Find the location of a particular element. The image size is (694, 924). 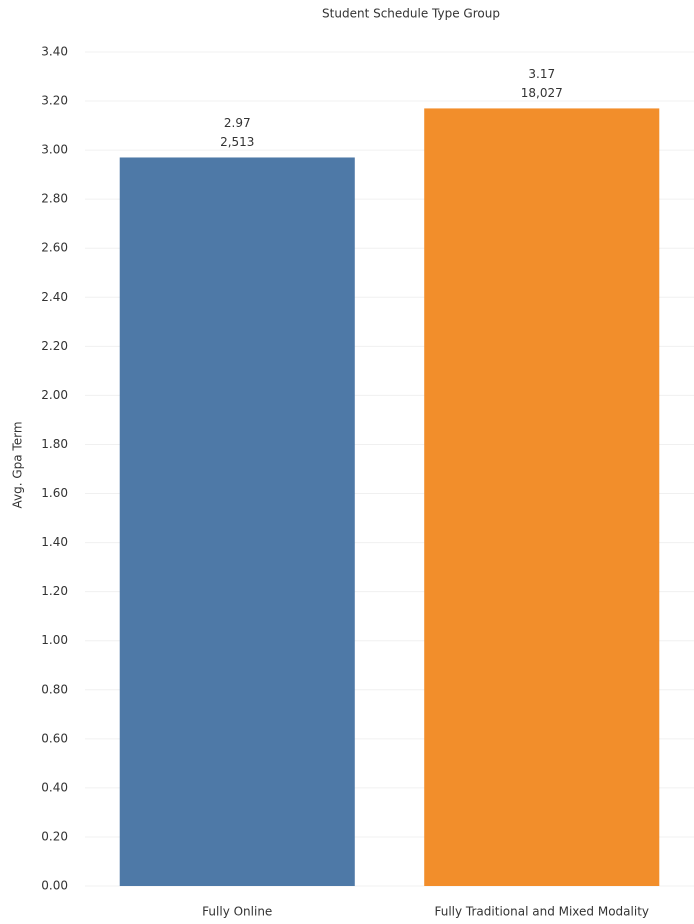

count-label: 2,513 is located at coordinates (237, 142).